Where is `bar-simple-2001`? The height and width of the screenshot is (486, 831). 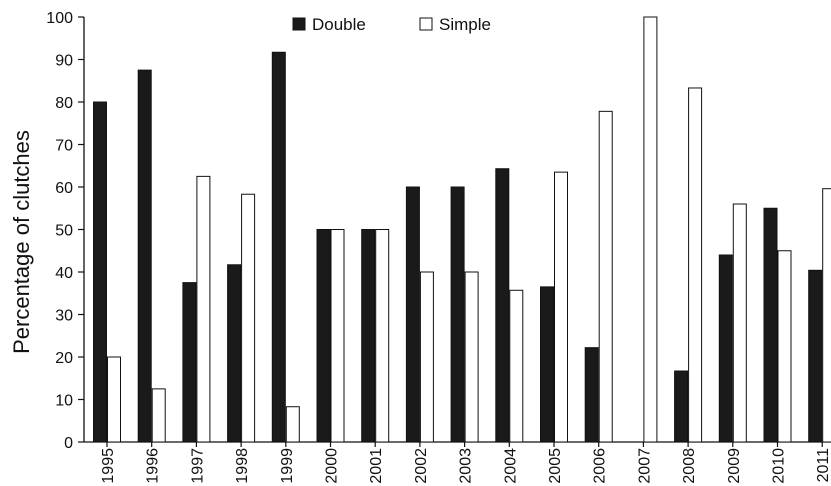
bar-simple-2001 is located at coordinates (382, 336).